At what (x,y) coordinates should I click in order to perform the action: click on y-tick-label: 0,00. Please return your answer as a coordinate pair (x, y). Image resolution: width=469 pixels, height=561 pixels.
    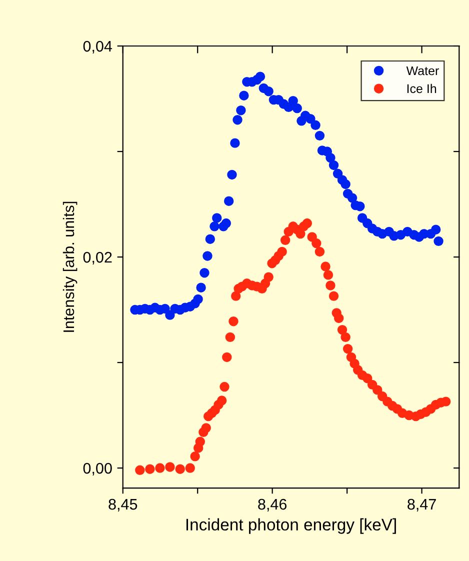
    Looking at the image, I should click on (97, 469).